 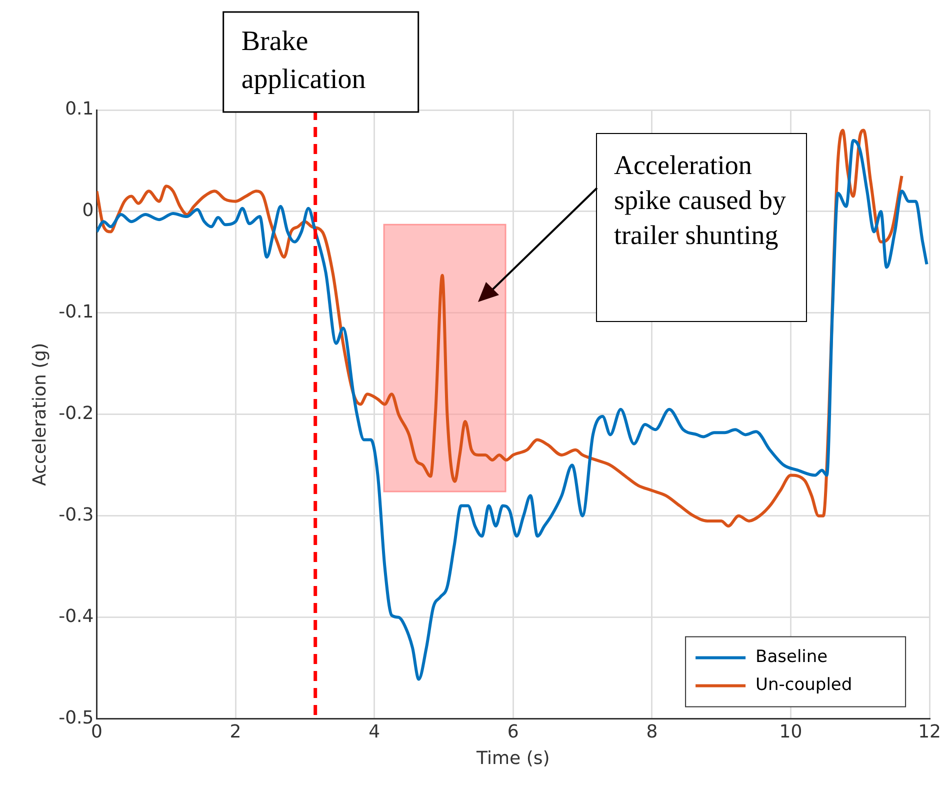 I want to click on x-tick-label: 2, so click(x=236, y=731).